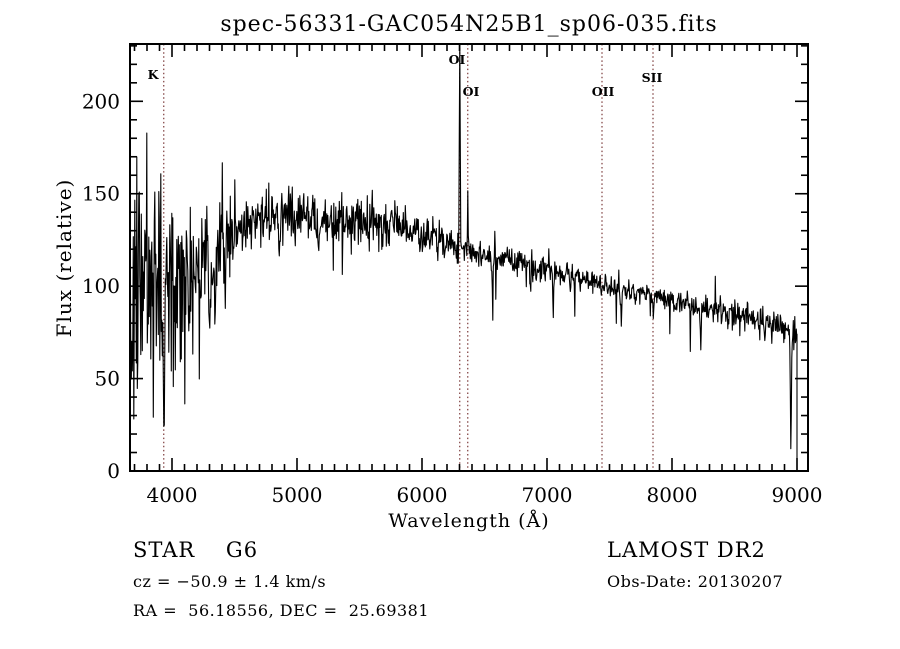 This screenshot has width=900, height=649. What do you see at coordinates (101, 101) in the screenshot?
I see `y-tick-label: 200` at bounding box center [101, 101].